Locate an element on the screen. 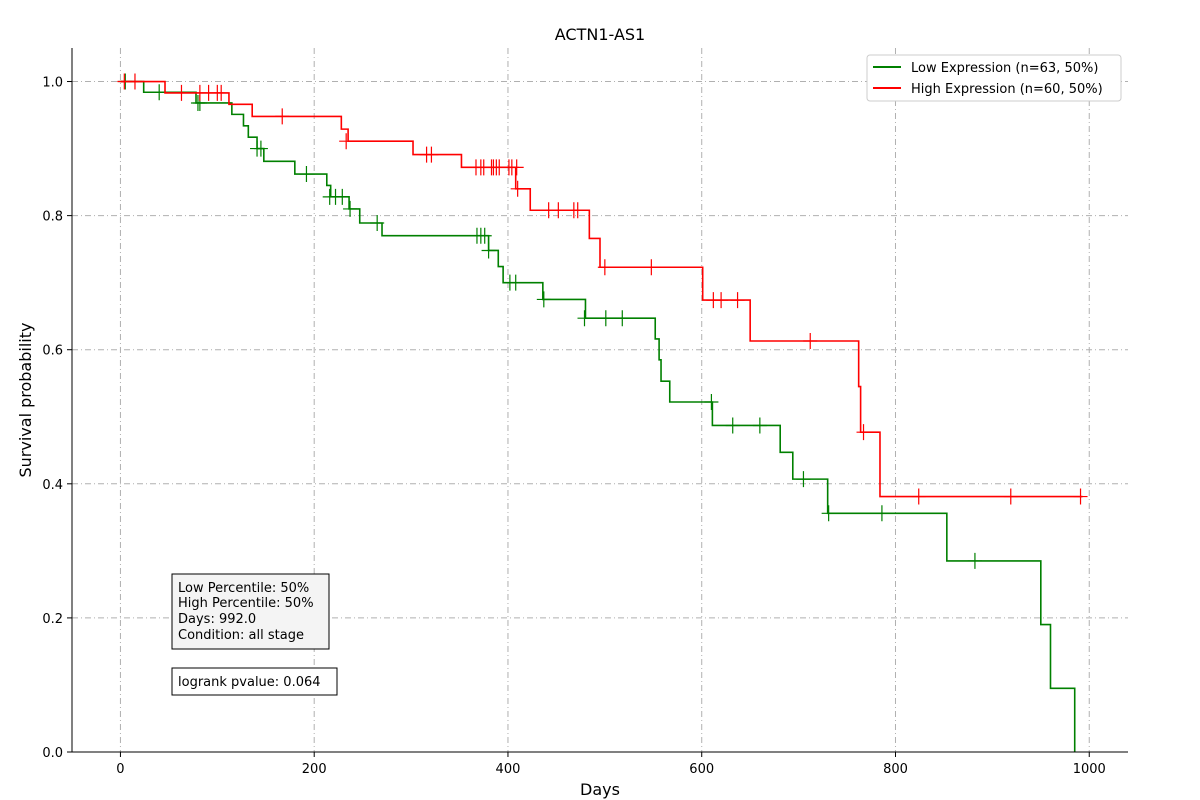 The image size is (1200, 800). info-box-frame is located at coordinates (250, 611).